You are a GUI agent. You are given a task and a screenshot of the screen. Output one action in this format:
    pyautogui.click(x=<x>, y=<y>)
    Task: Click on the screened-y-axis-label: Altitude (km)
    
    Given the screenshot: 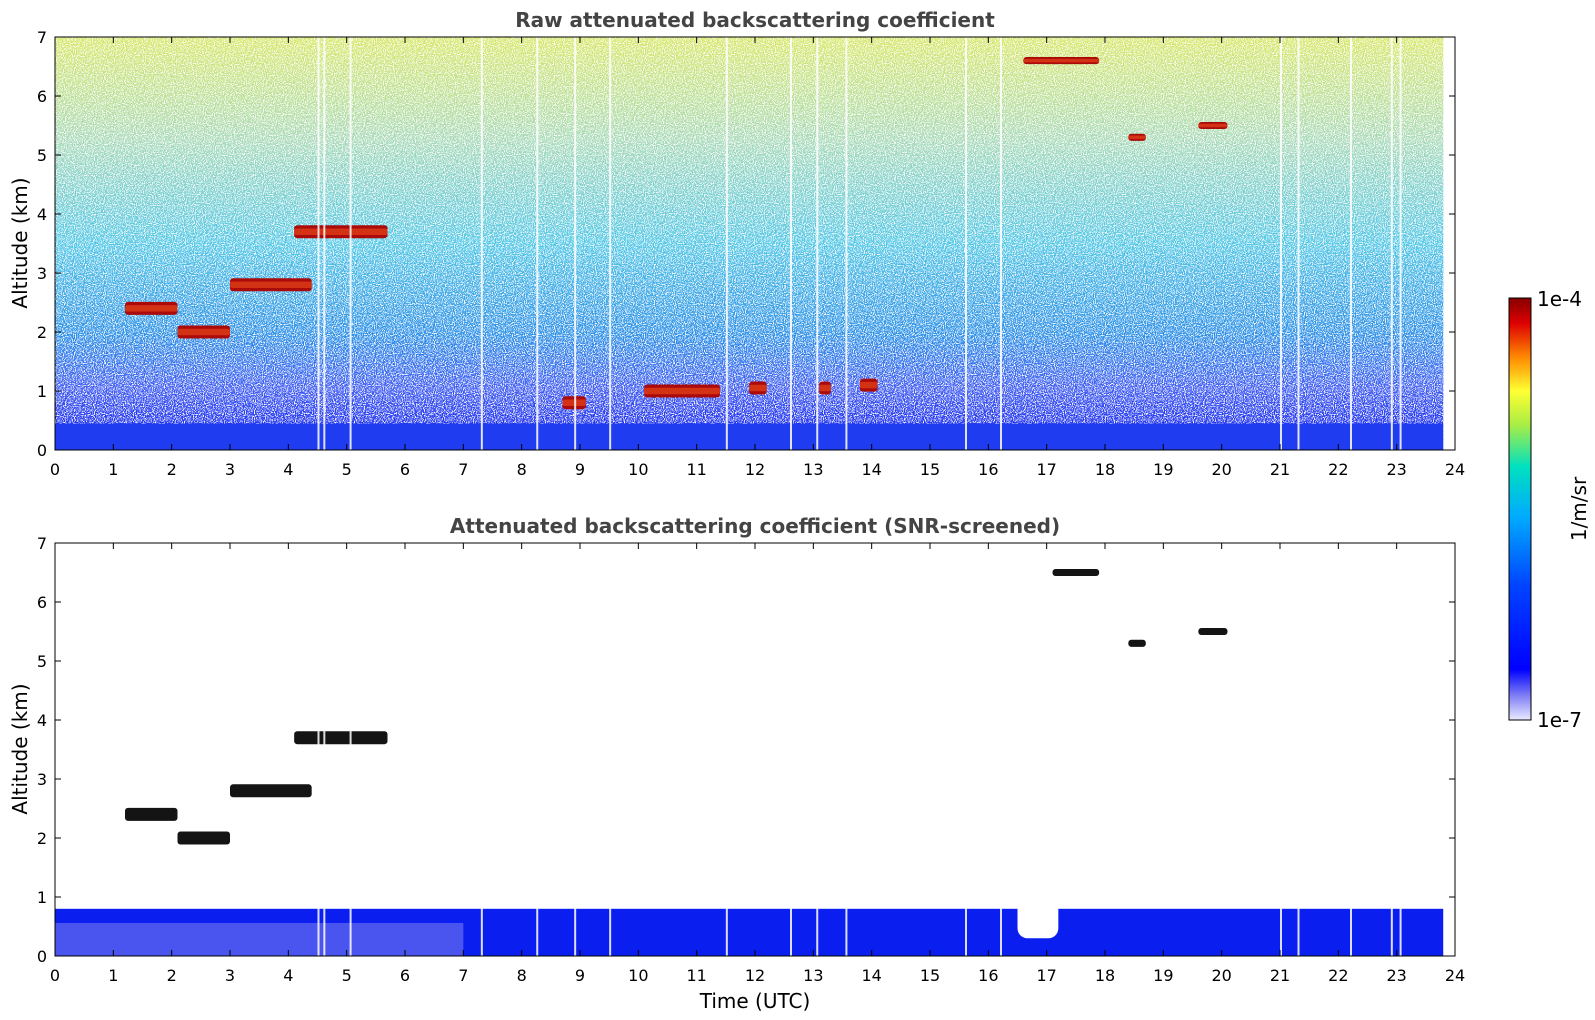 What is the action you would take?
    pyautogui.click(x=20, y=748)
    